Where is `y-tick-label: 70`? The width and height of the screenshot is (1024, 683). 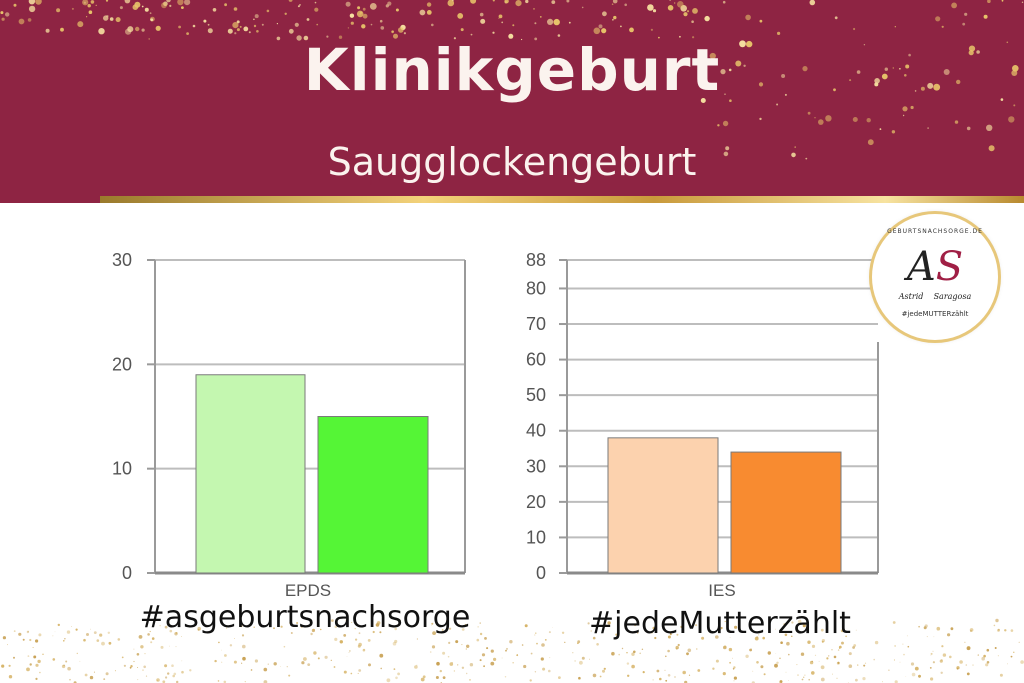 y-tick-label: 70 is located at coordinates (536, 324).